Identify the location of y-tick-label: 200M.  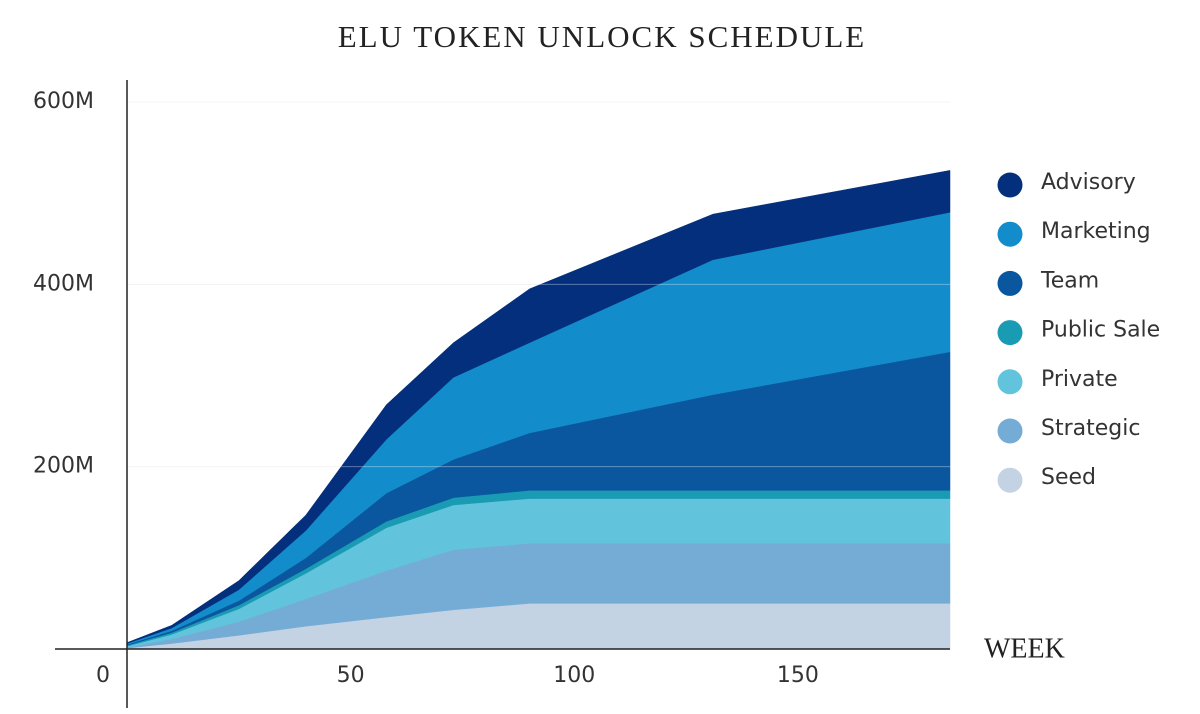
(63, 466).